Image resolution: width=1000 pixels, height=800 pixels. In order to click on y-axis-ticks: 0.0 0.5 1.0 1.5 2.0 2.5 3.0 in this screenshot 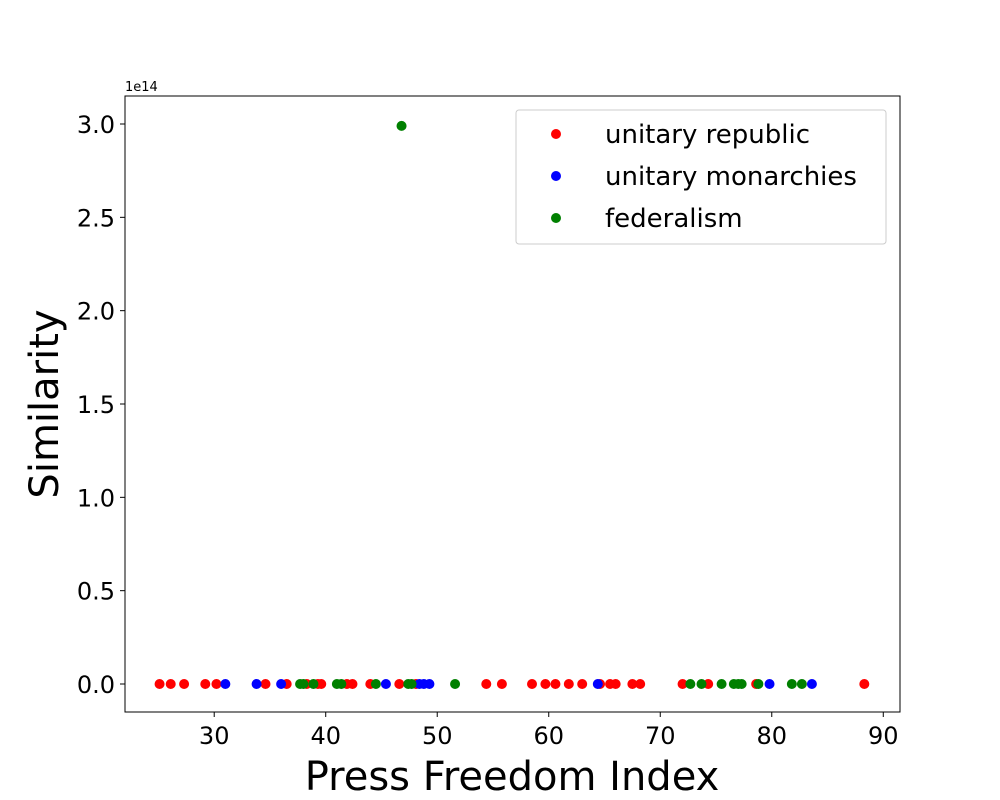, I will do `click(101, 405)`.